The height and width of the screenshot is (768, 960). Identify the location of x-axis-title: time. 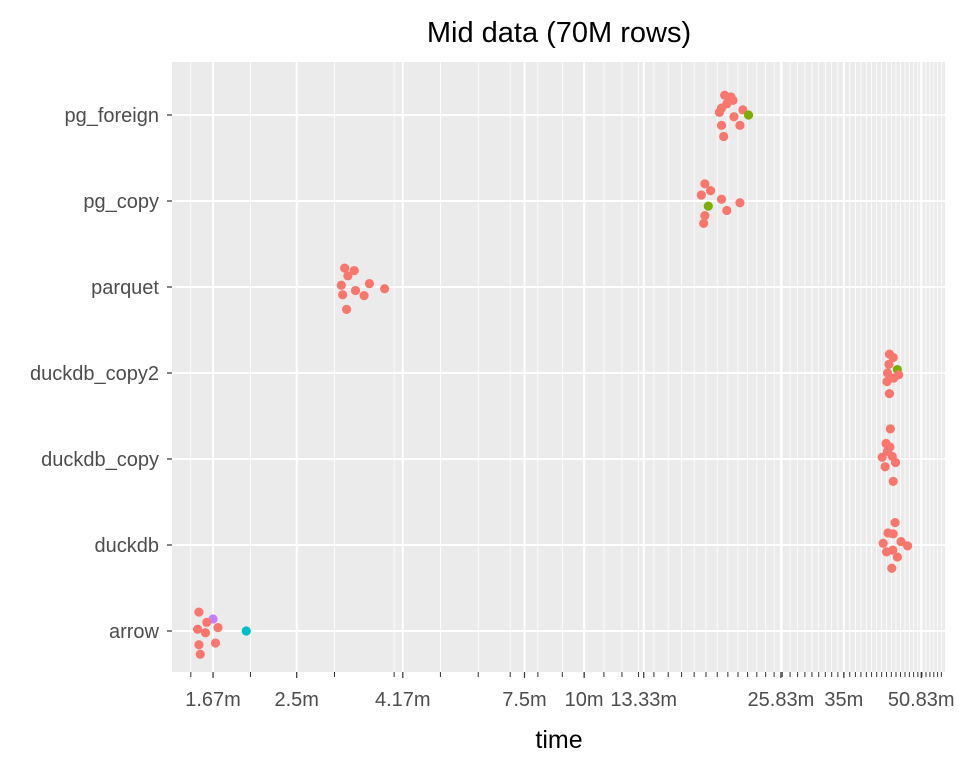
(558, 740).